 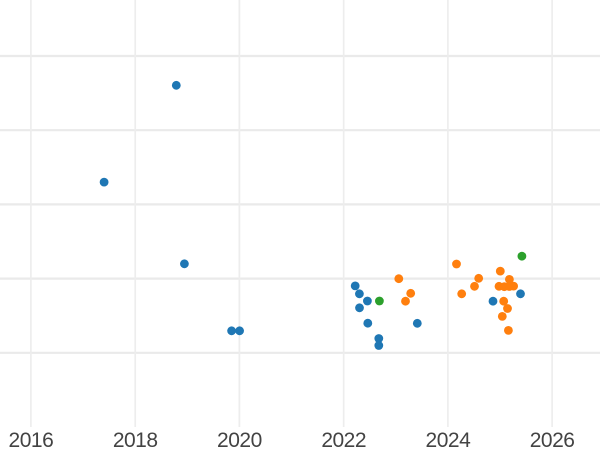 I want to click on svg-text: 2018, so click(x=135, y=439).